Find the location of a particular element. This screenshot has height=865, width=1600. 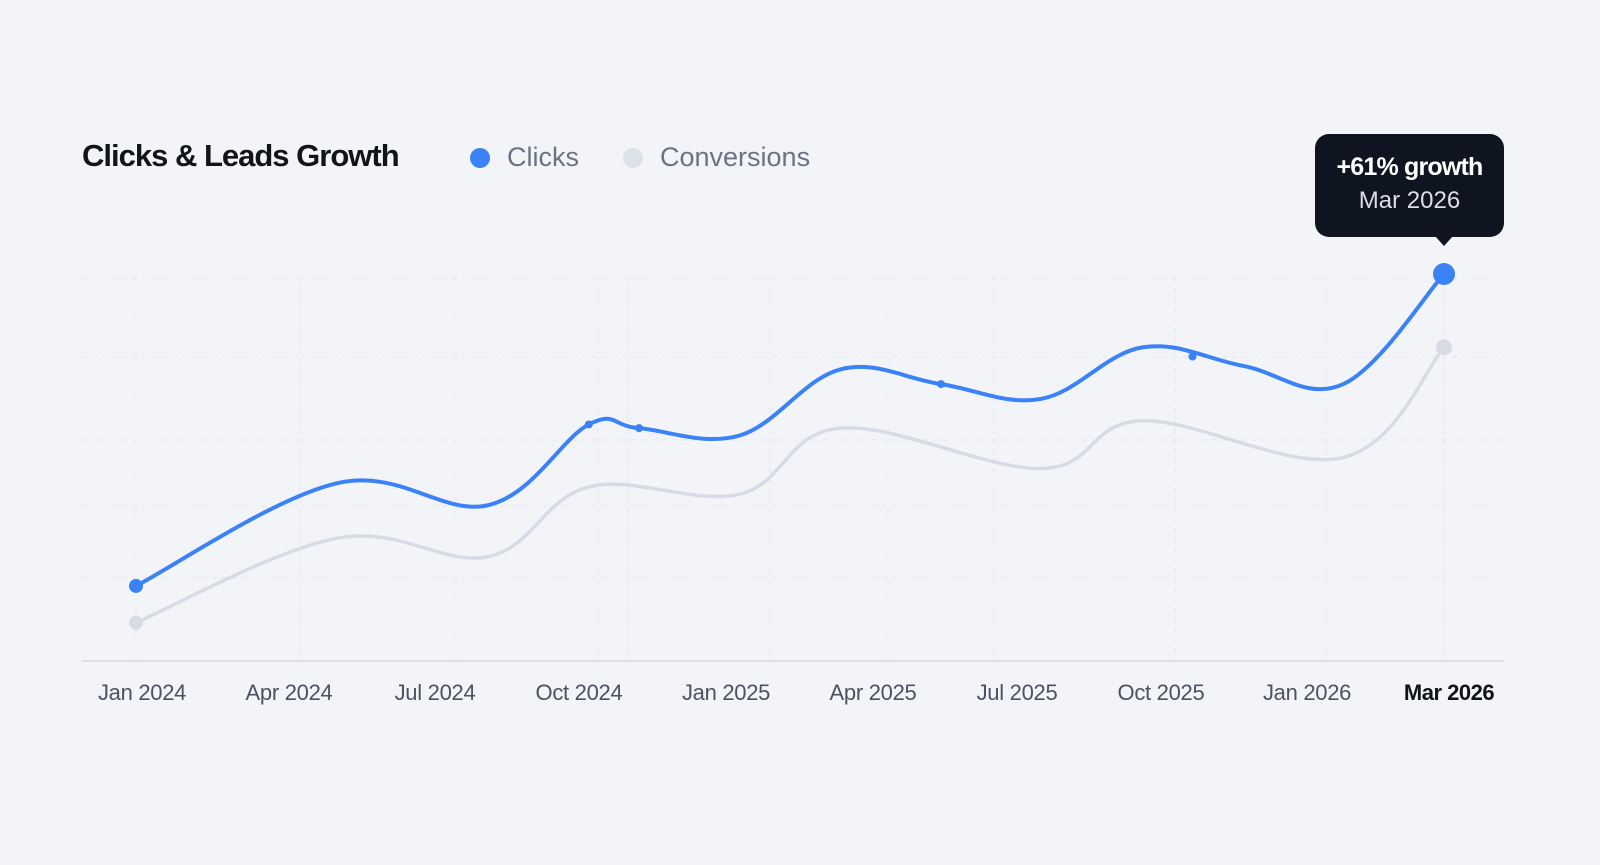

x-tick-label: Jan 2025 is located at coordinates (726, 692).